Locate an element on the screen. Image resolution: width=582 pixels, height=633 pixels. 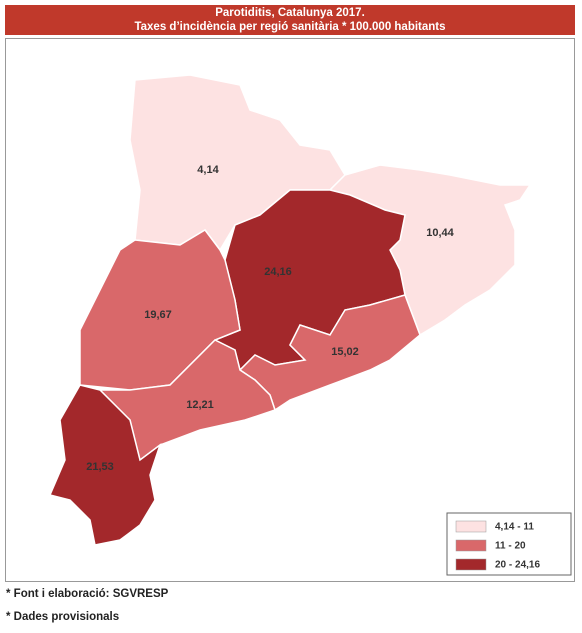
legend-label: 11 - 20 is located at coordinates (510, 546).